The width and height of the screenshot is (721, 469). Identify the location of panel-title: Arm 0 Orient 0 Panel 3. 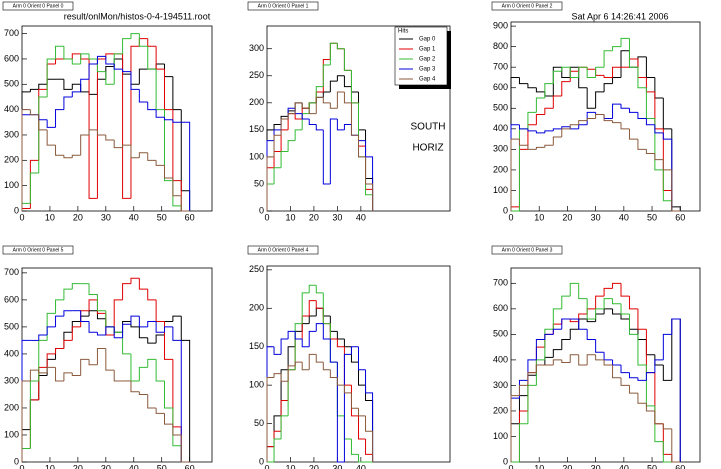
(527, 251).